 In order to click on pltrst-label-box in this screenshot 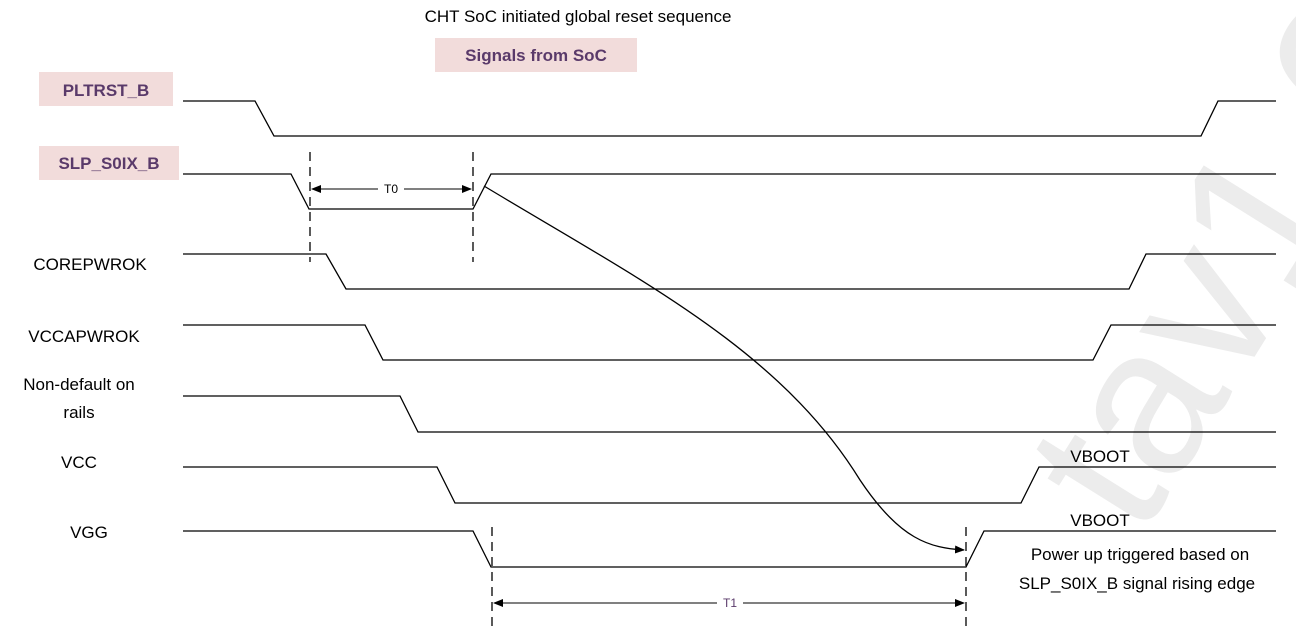, I will do `click(106, 89)`.